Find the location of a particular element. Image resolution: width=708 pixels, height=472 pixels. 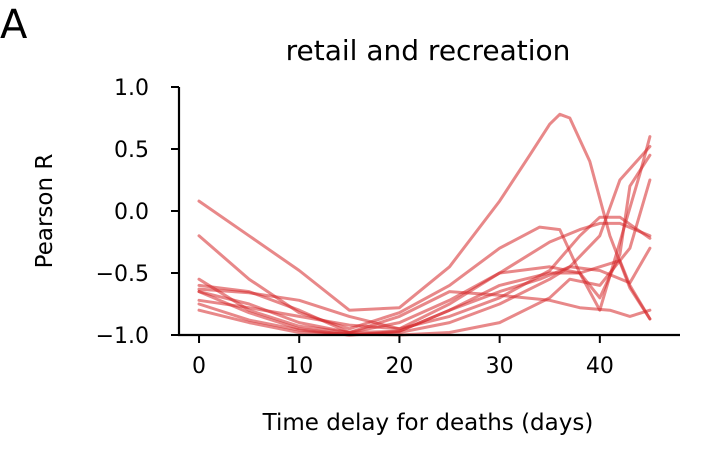

x-tick-label: 10 is located at coordinates (299, 366).